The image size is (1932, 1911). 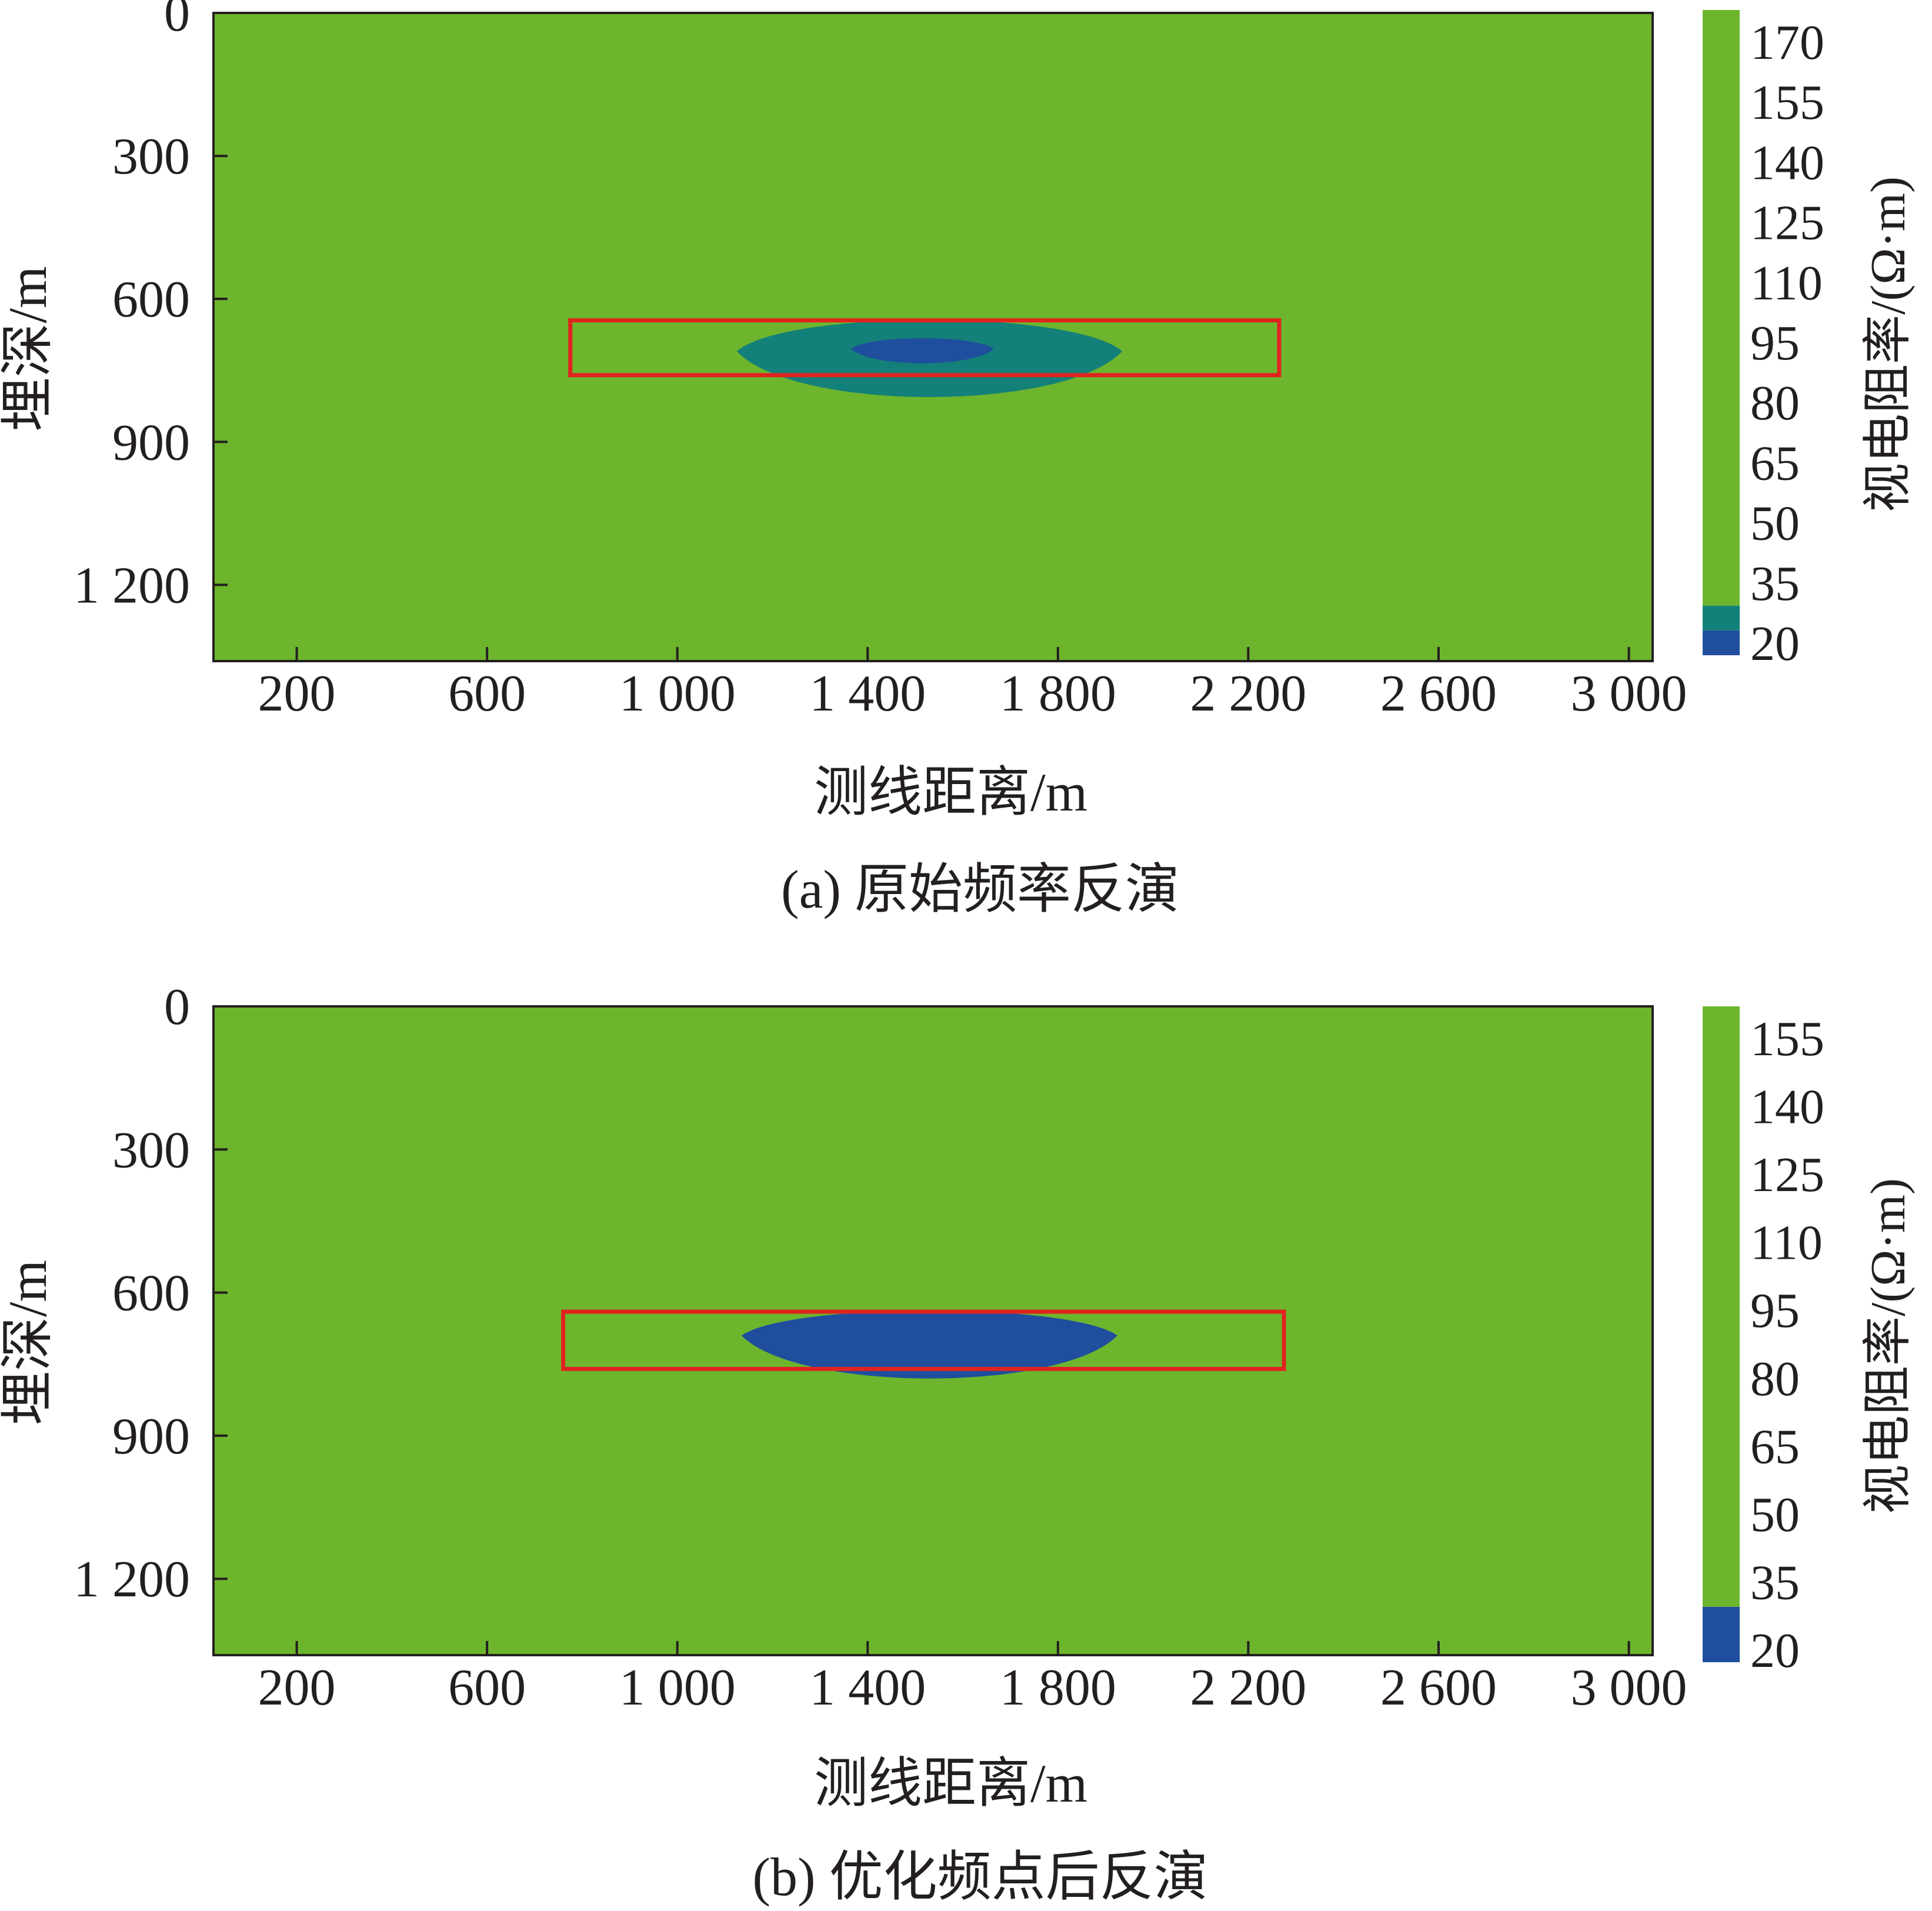 What do you see at coordinates (980, 889) in the screenshot?
I see `panel-caption: (a) 原始频率反演` at bounding box center [980, 889].